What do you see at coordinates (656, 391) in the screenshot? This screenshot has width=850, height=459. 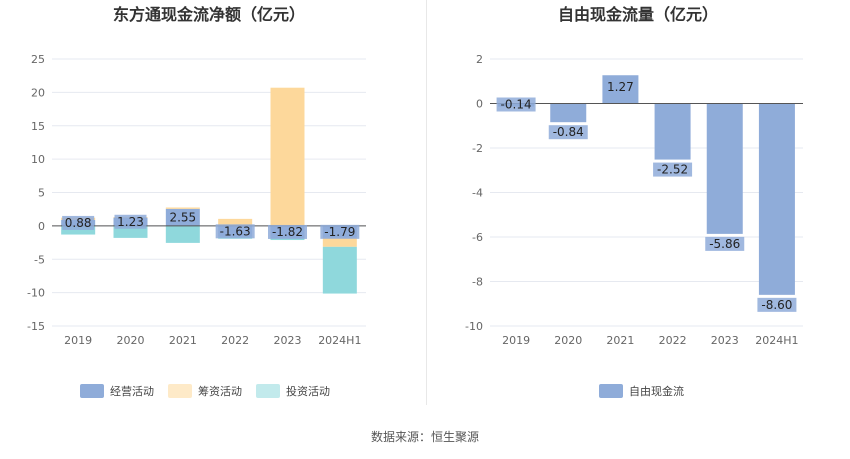 I see `legend-label: 自由现金流` at bounding box center [656, 391].